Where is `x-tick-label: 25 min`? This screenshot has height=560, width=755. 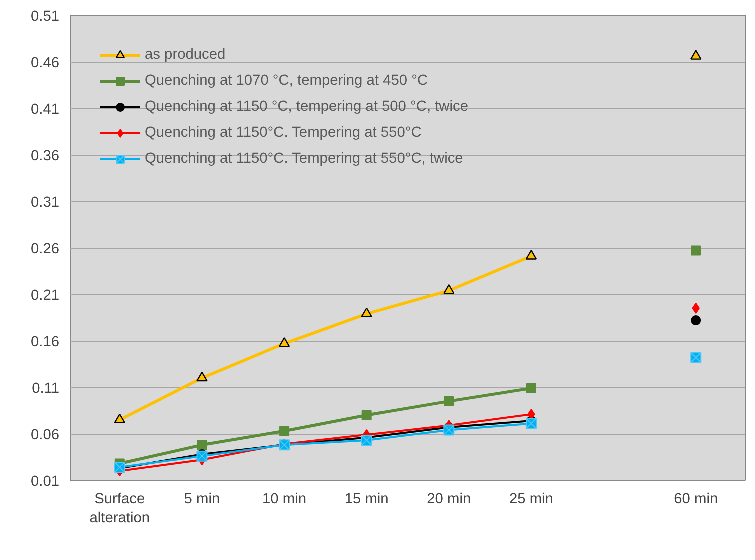
x-tick-label: 25 min is located at coordinates (531, 500).